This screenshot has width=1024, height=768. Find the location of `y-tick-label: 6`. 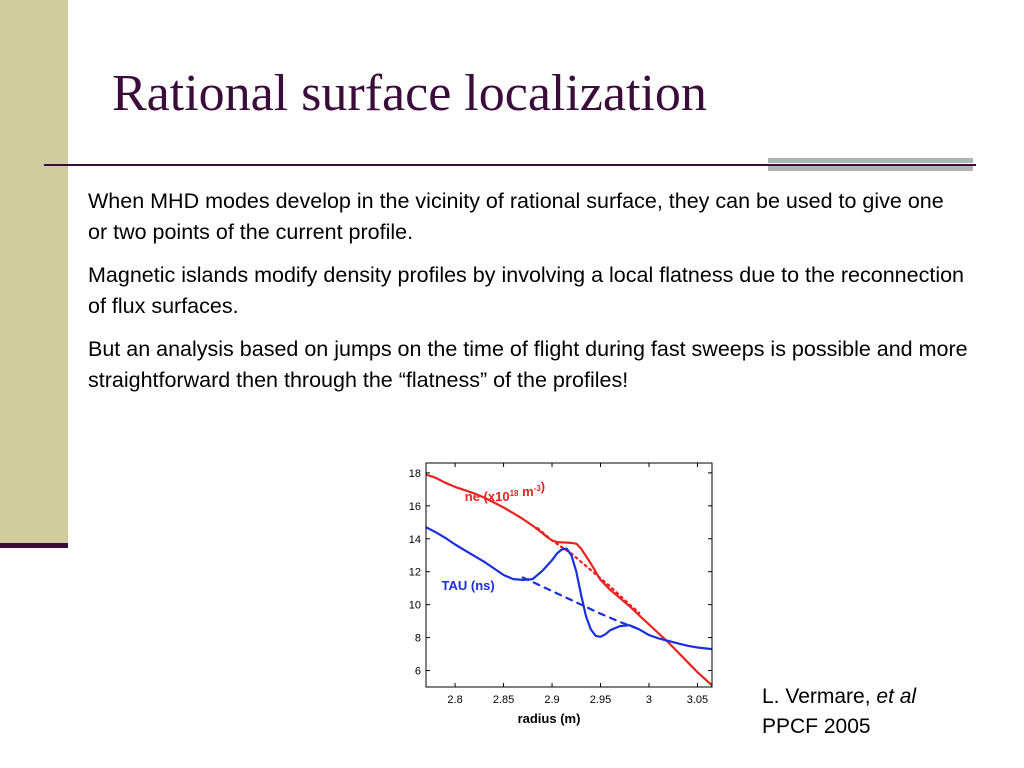

y-tick-label: 6 is located at coordinates (418, 672).